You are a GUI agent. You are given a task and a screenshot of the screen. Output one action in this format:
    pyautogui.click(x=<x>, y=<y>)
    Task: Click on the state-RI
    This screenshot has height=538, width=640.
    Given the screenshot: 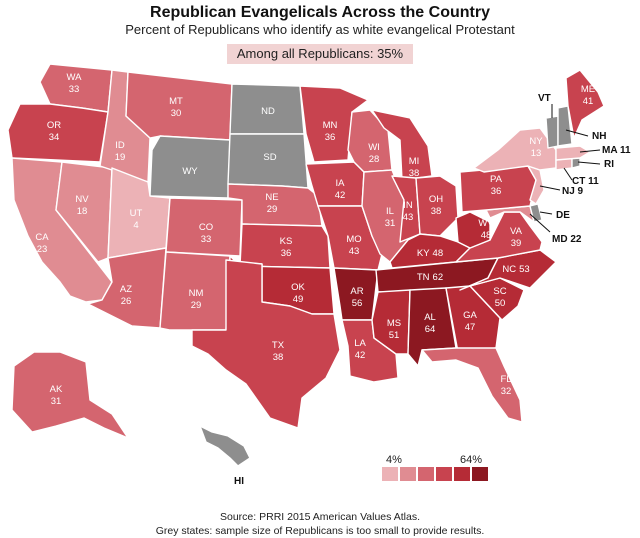 What is the action you would take?
    pyautogui.click(x=576, y=163)
    